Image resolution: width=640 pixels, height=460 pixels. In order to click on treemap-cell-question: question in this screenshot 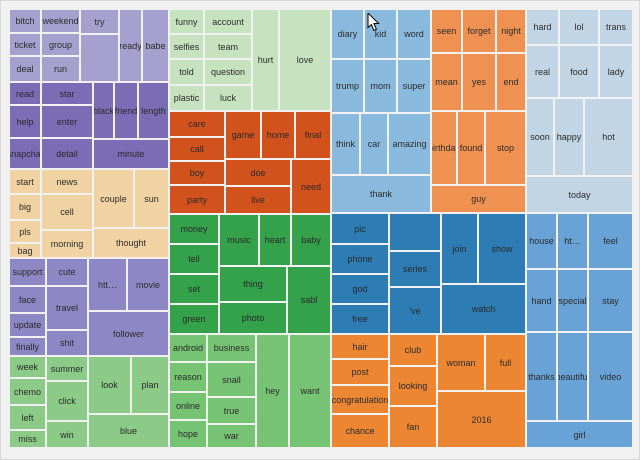, I will do `click(228, 72)`.